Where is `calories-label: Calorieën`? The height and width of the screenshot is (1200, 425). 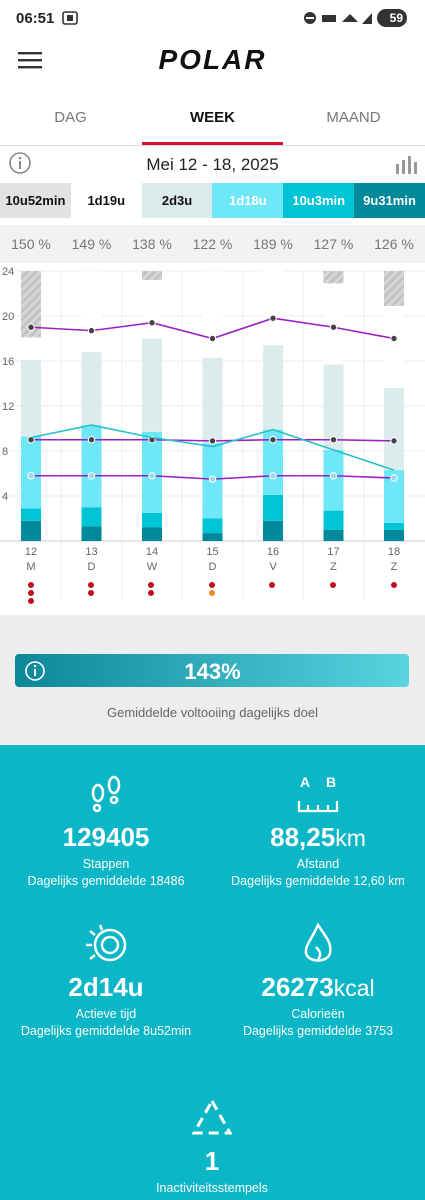 calories-label: Calorieën is located at coordinates (318, 1014).